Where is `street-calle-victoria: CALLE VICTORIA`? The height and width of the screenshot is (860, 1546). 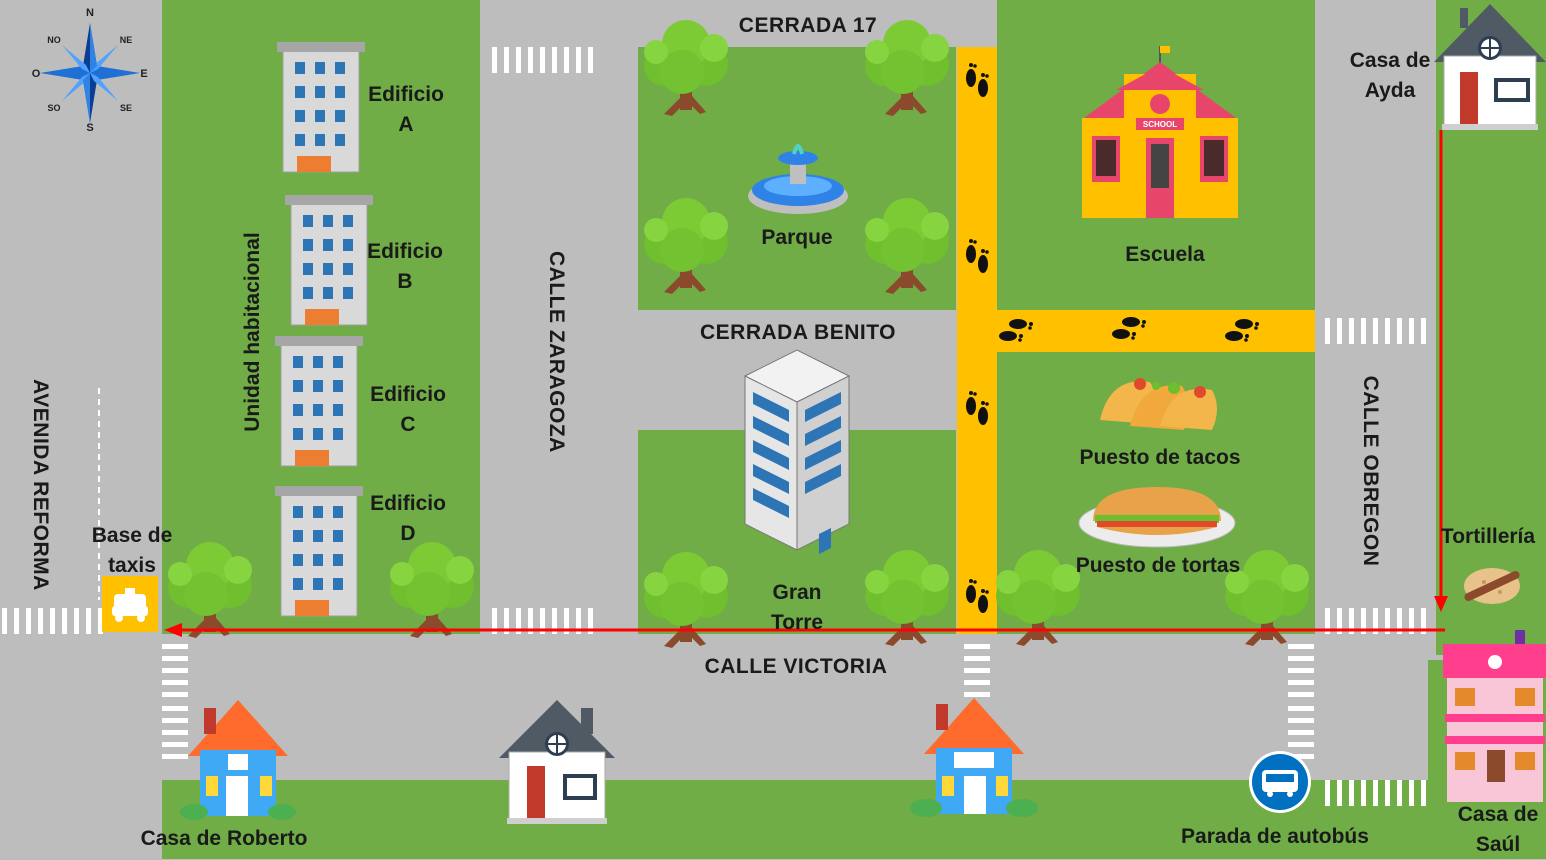 street-calle-victoria: CALLE VICTORIA is located at coordinates (796, 666).